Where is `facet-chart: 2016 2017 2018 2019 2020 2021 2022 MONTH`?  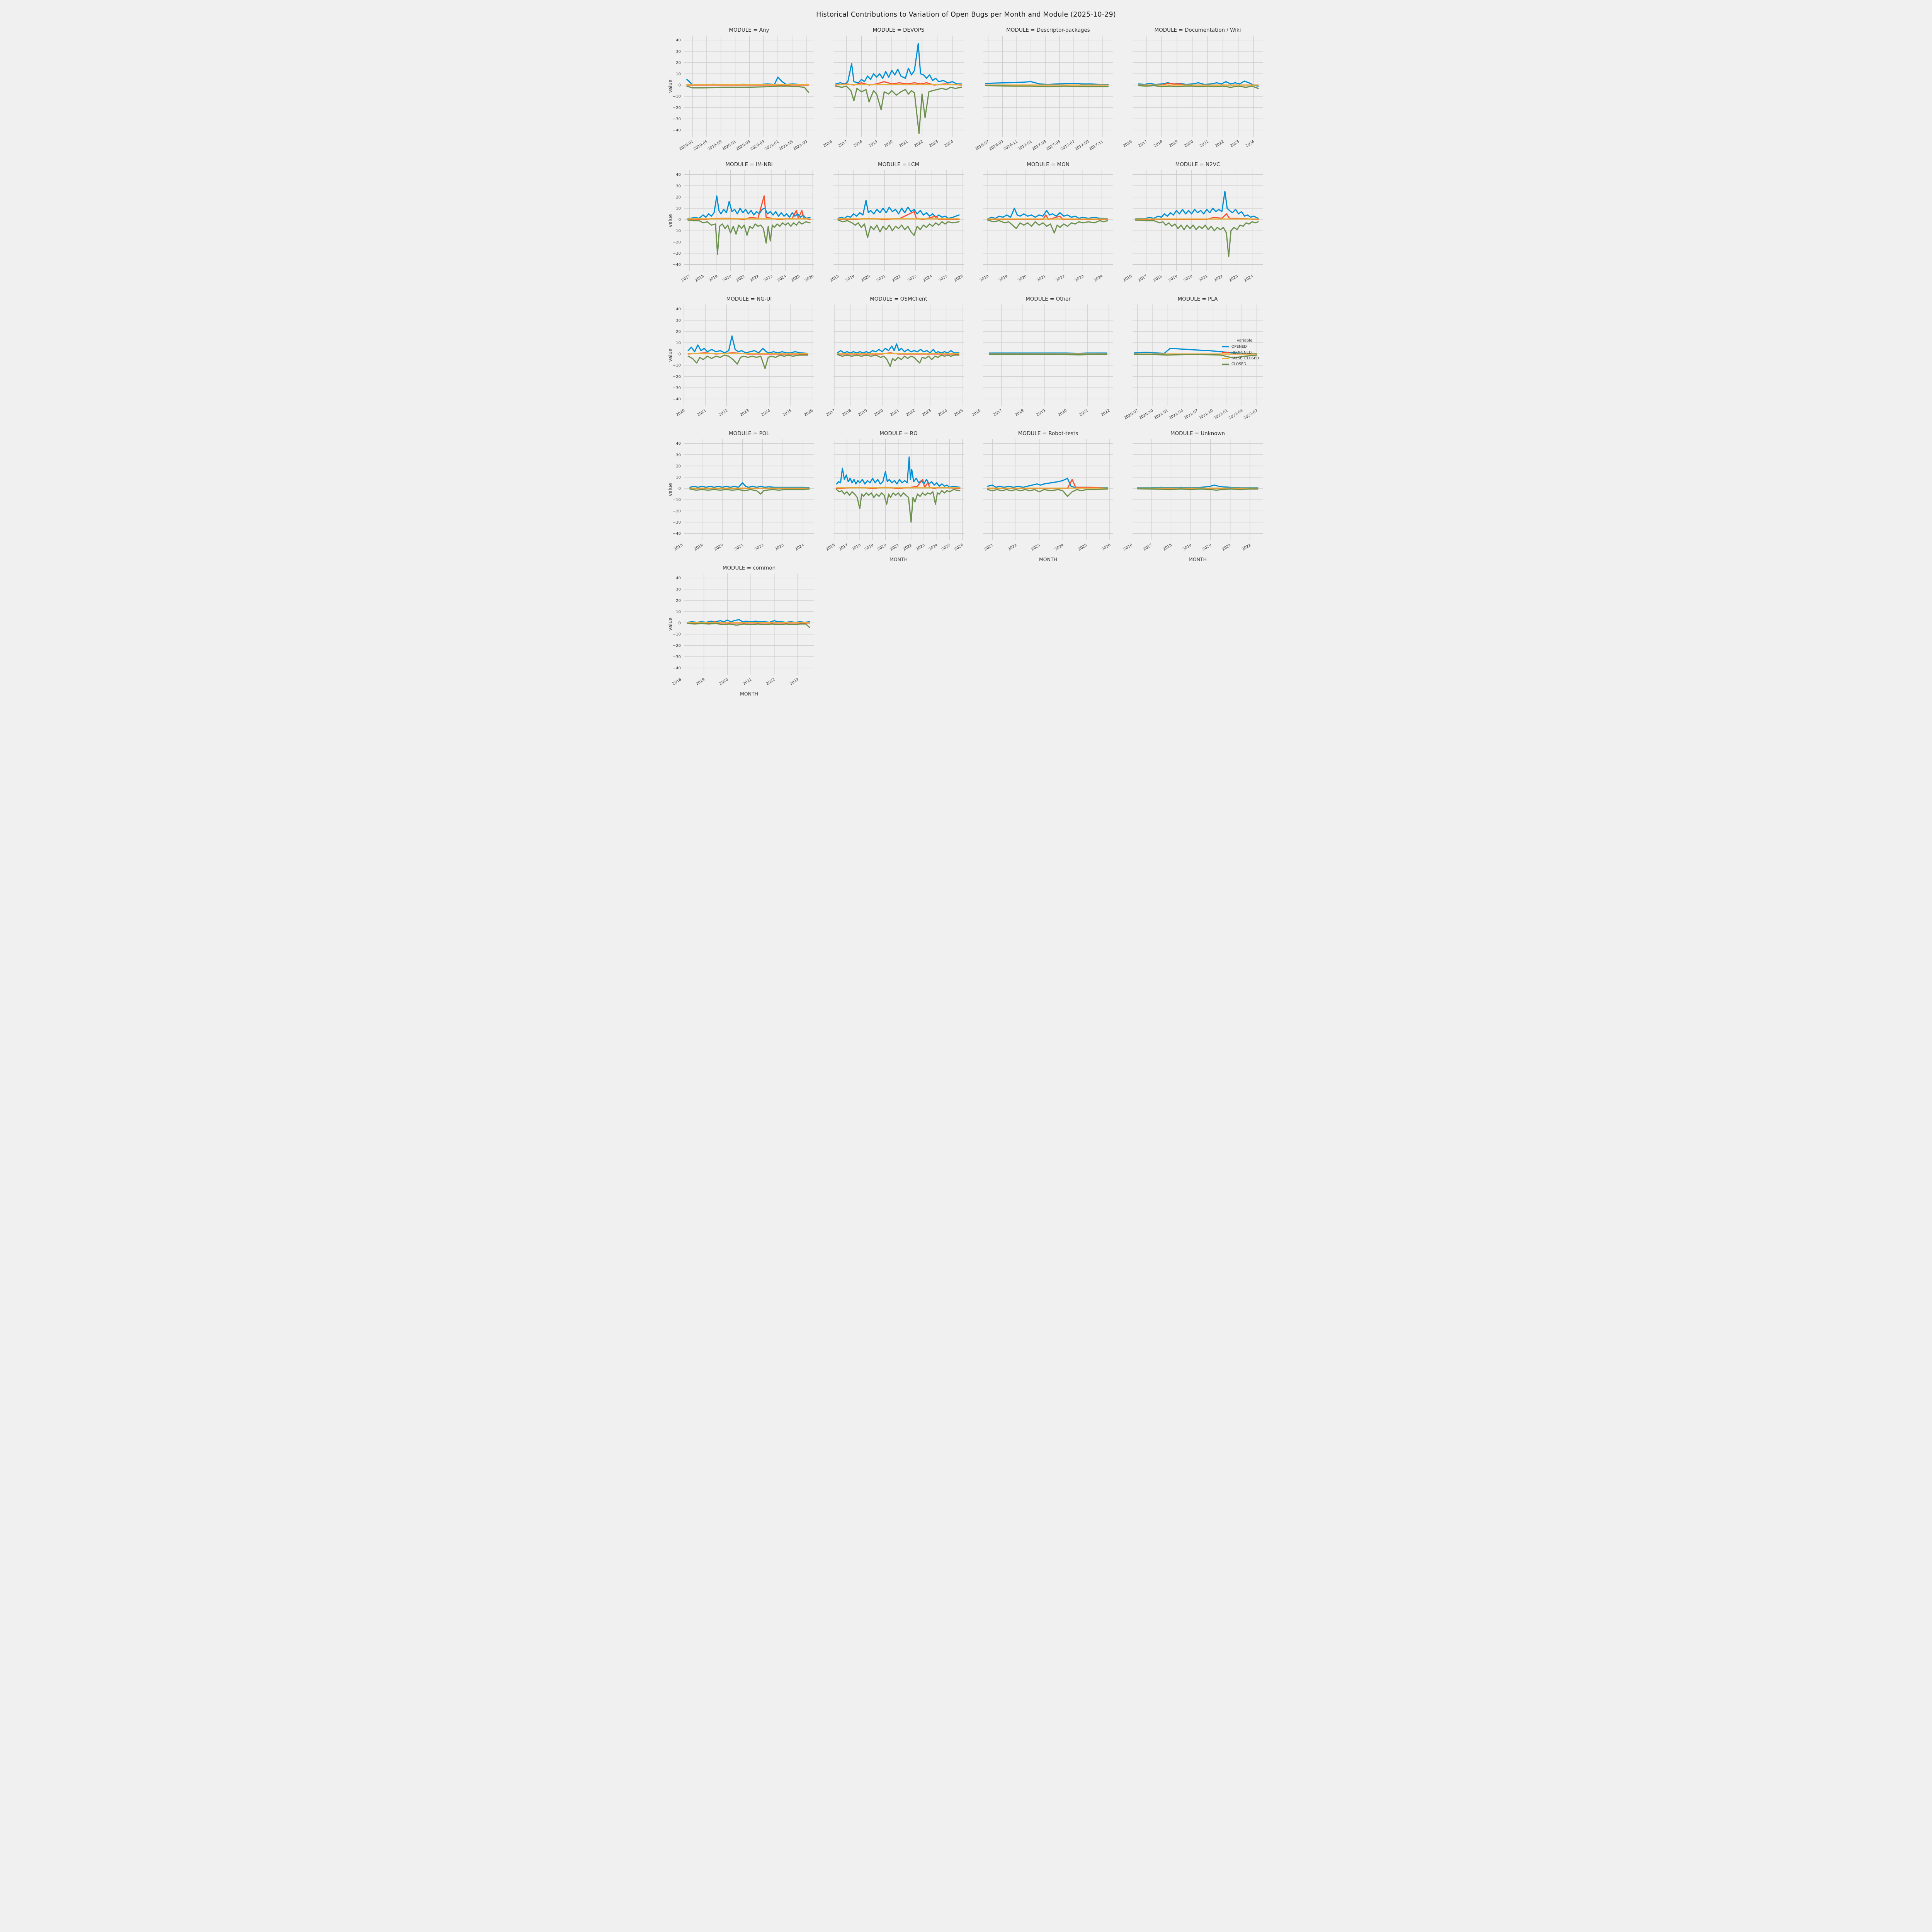
facet-chart: 2016 2017 2018 2019 2020 2021 2022 MONTH is located at coordinates (1193, 500).